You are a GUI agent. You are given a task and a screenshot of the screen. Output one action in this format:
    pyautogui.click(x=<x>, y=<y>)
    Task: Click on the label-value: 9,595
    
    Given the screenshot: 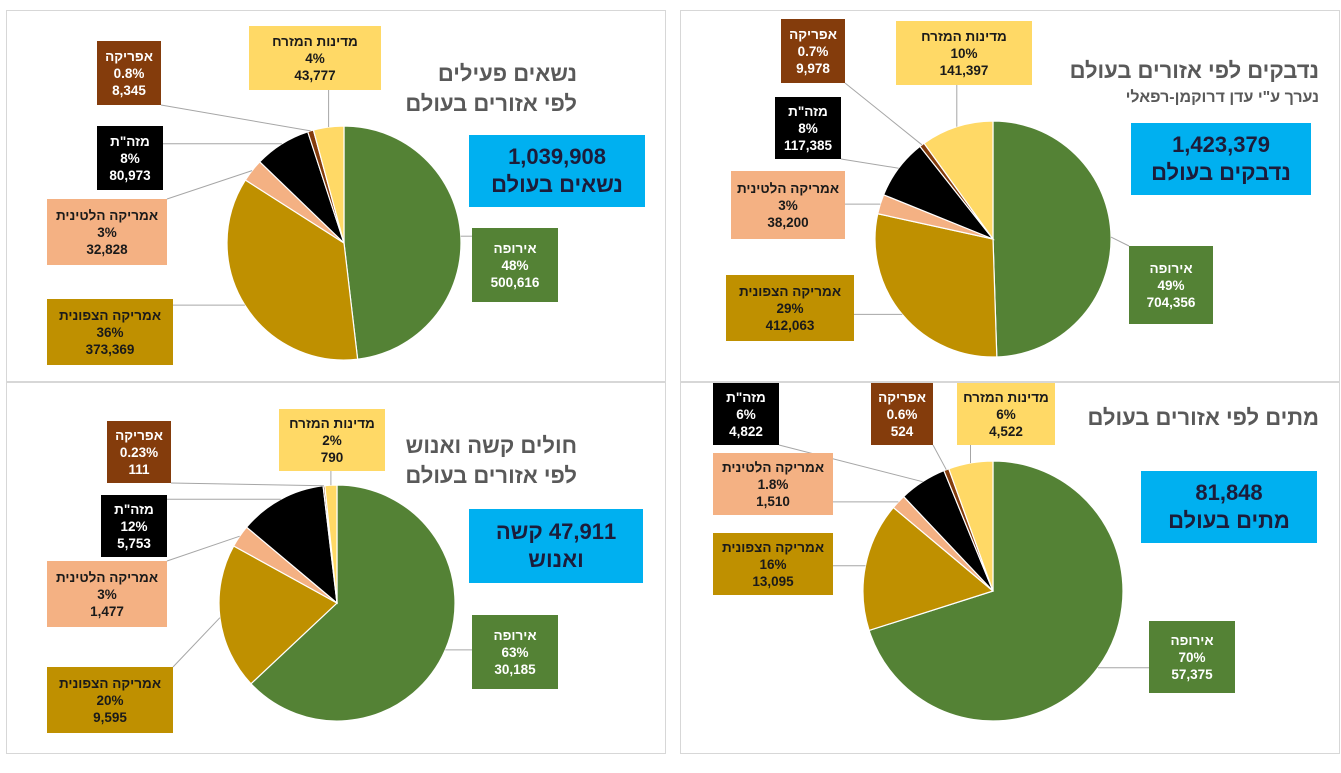 What is the action you would take?
    pyautogui.click(x=110, y=717)
    